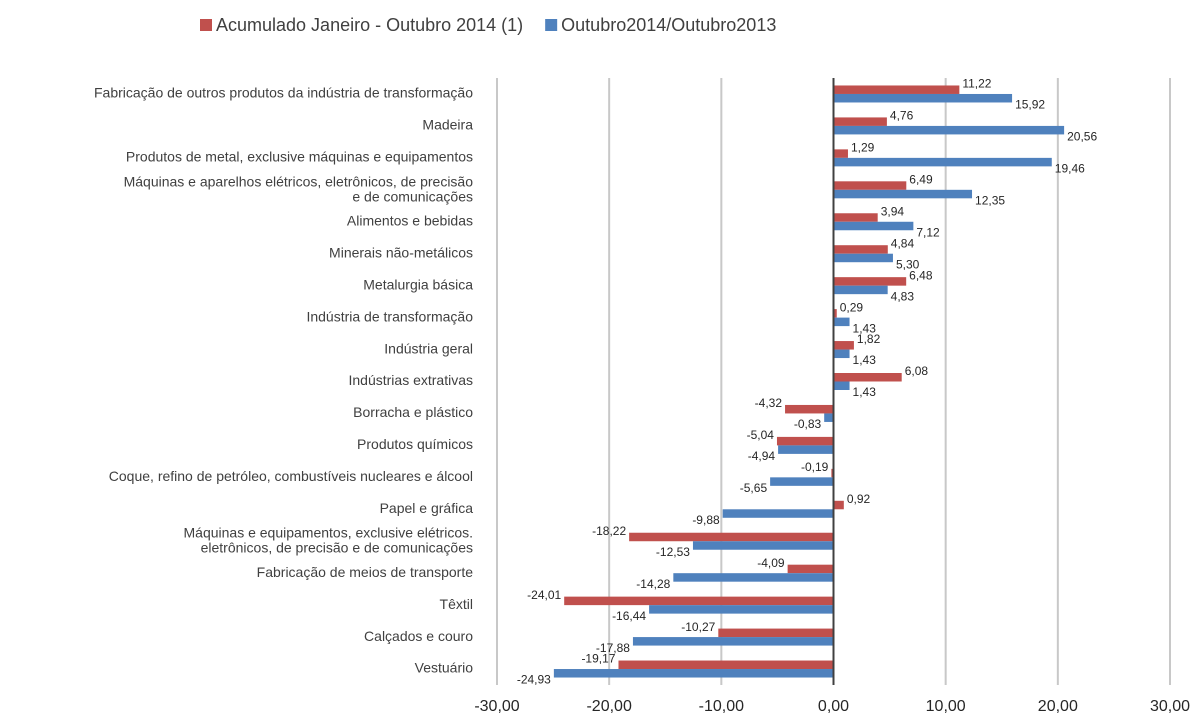 Image resolution: width=1195 pixels, height=718 pixels. I want to click on value-label: 1,82, so click(869, 339).